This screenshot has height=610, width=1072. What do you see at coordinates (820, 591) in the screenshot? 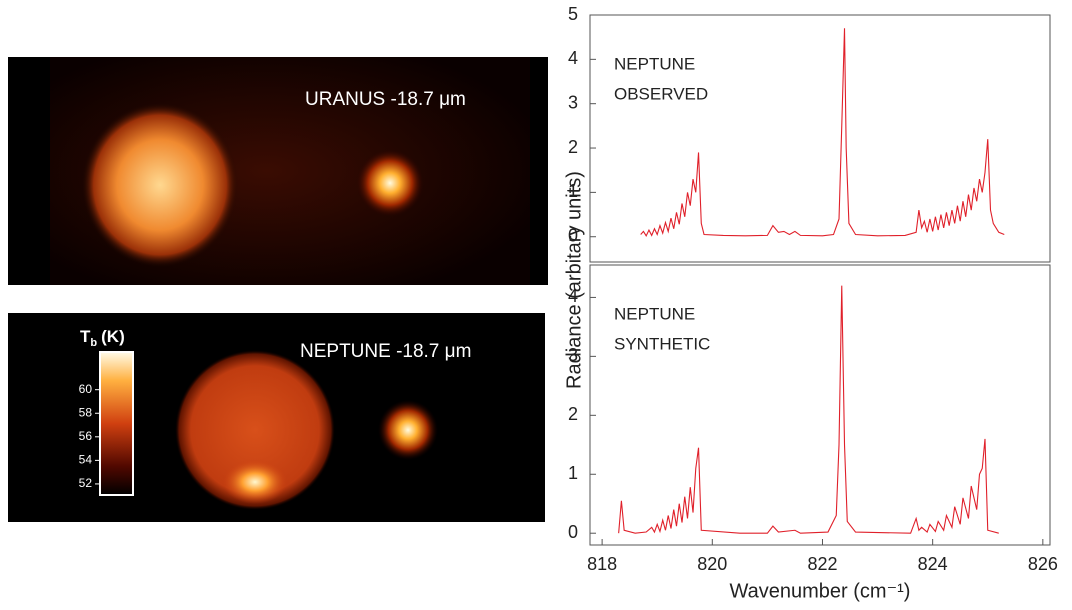
I see `x-axis-label: Wavenumber (cm⁻¹)` at bounding box center [820, 591].